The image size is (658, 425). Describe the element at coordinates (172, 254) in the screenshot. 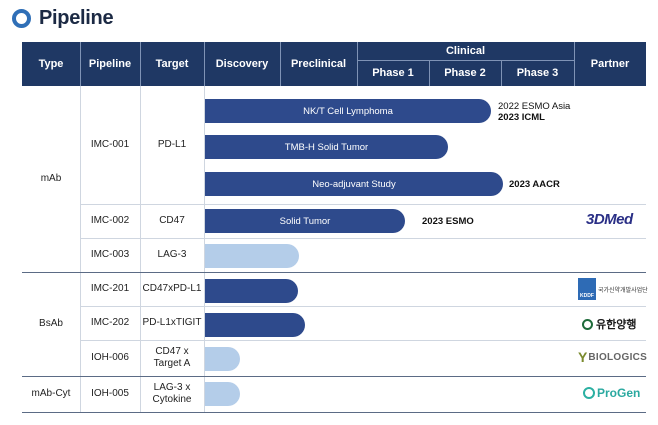

I see `target-lag-3: LAG-3` at that location.